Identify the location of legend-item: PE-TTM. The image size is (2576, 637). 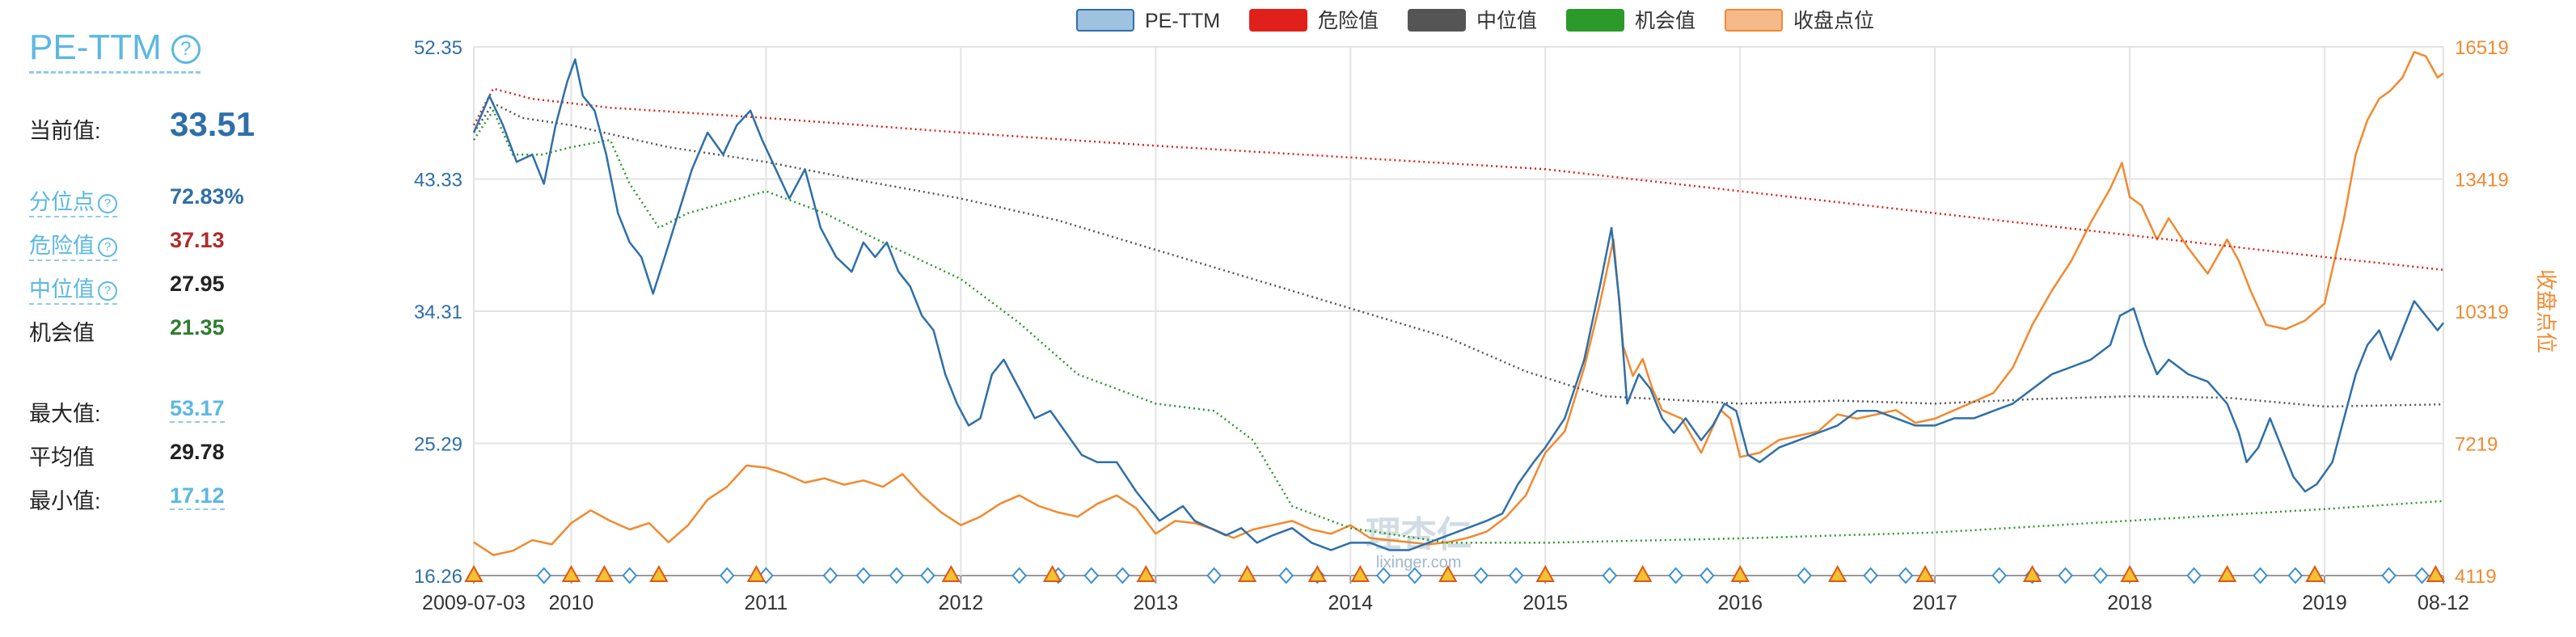
(1148, 21).